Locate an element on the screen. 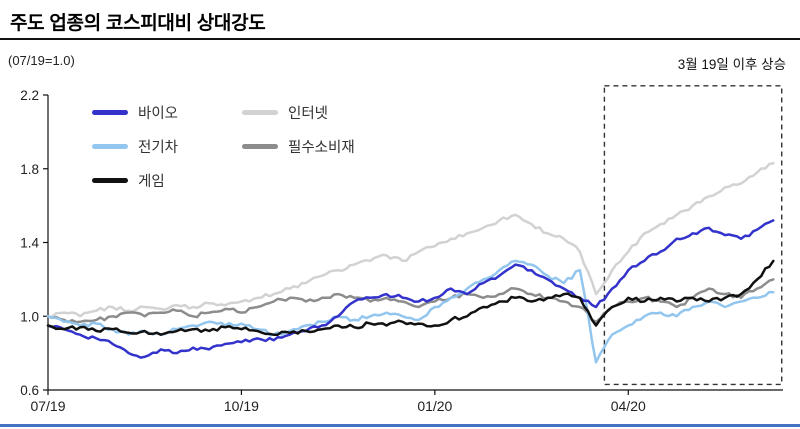  legend-swatch-game is located at coordinates (110, 180).